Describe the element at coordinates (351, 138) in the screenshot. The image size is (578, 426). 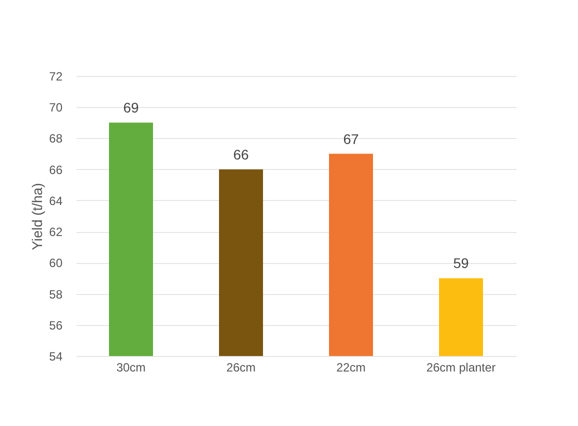
I see `data-label: 67` at that location.